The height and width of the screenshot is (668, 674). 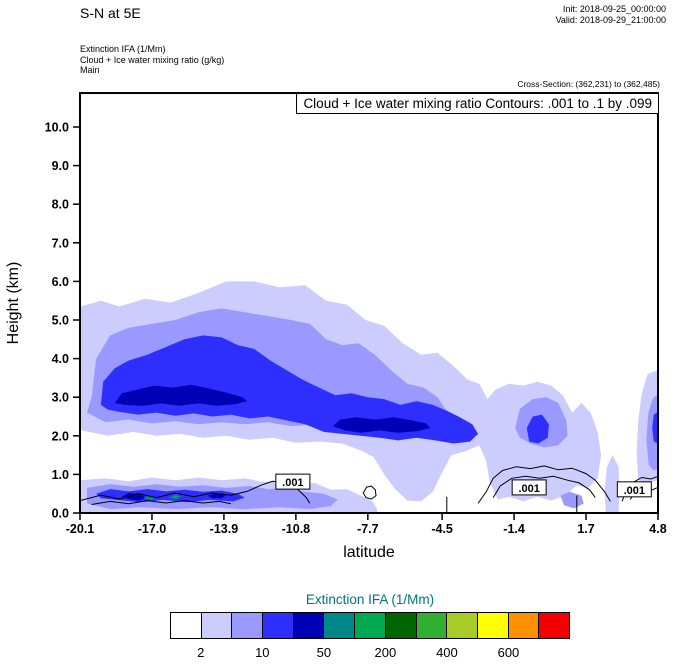 I want to click on y-tick-label: 0.0, so click(x=60, y=514).